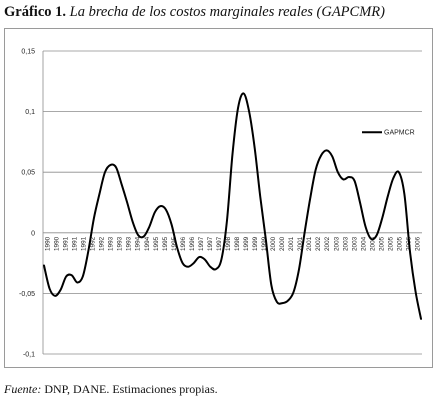 The height and width of the screenshot is (400, 439). What do you see at coordinates (33, 233) in the screenshot?
I see `y-tick-label: 0` at bounding box center [33, 233].